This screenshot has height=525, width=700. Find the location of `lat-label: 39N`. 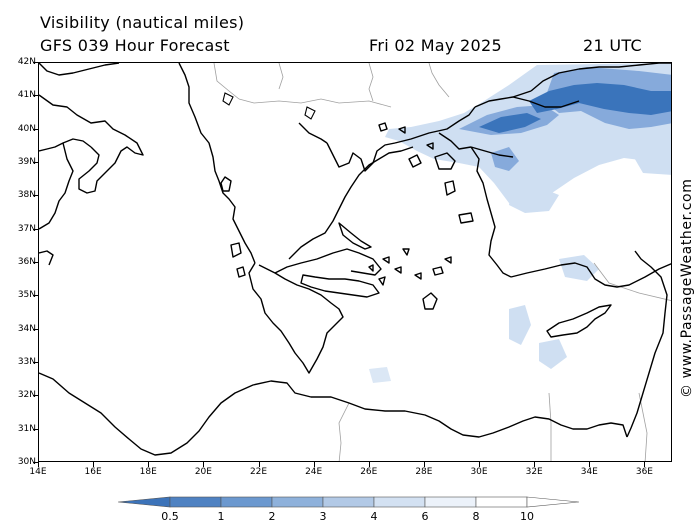

lat-label: 39N is located at coordinates (26, 162).